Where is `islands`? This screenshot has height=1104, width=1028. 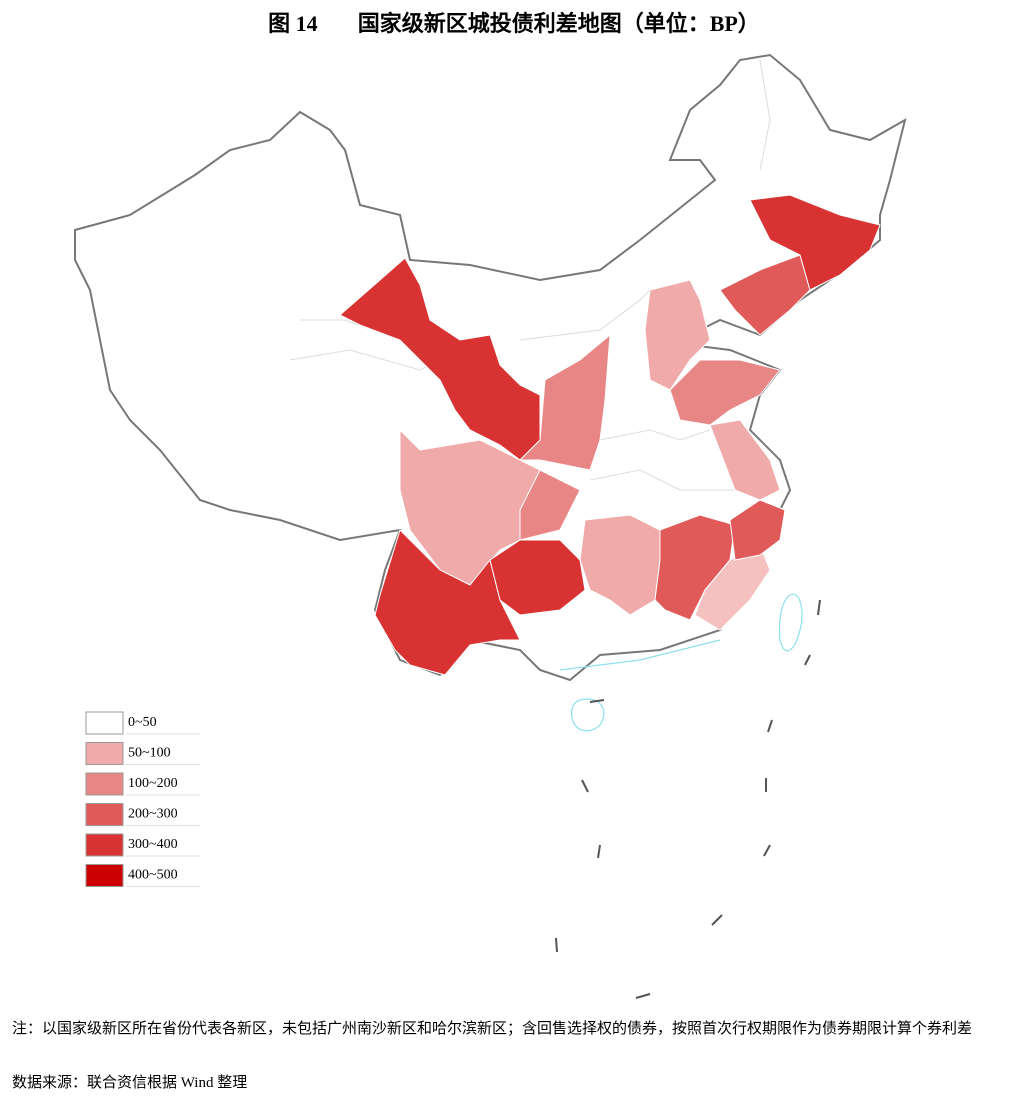
islands is located at coordinates (681, 662).